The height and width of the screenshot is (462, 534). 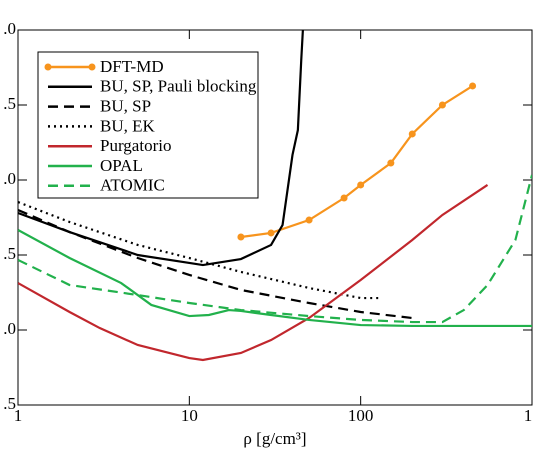 What do you see at coordinates (189, 415) in the screenshot?
I see `x-tick-label: 10` at bounding box center [189, 415].